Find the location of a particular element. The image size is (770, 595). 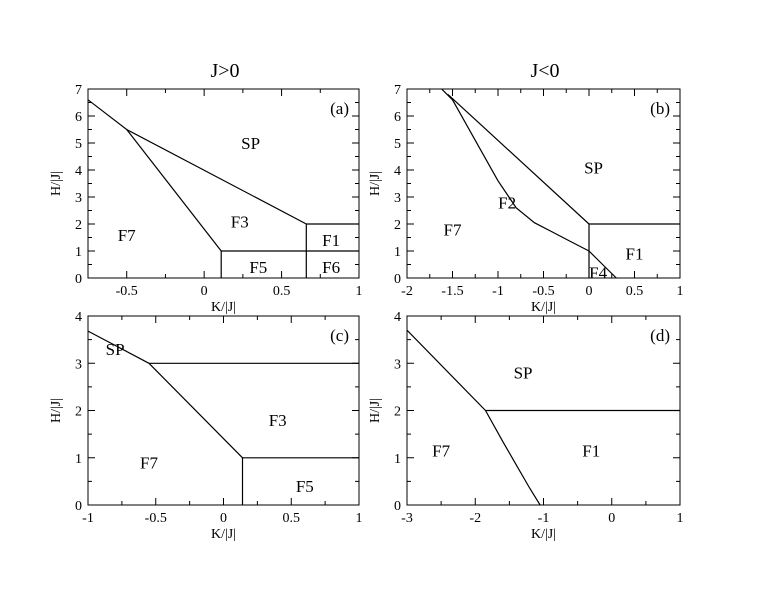

region-label-f6: F6 is located at coordinates (331, 267).